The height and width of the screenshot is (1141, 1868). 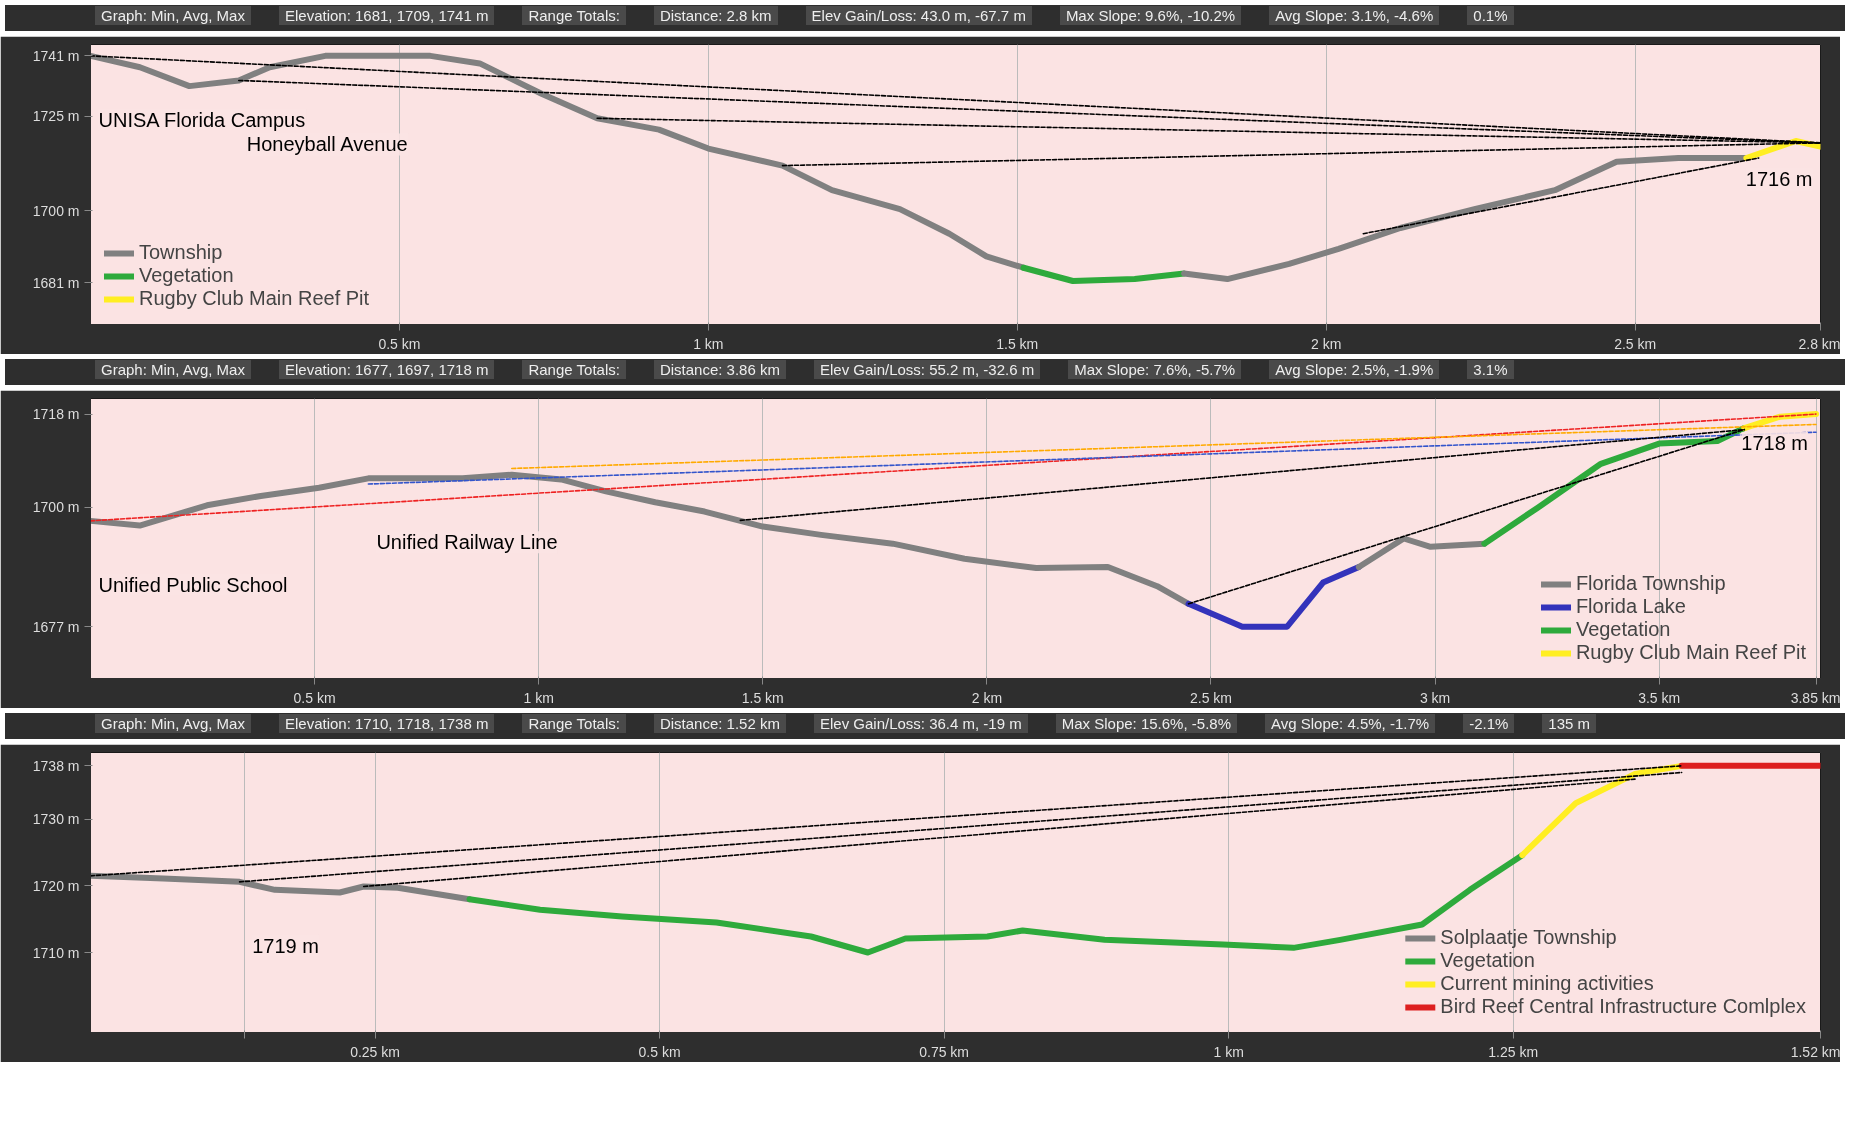 I want to click on legend-label: Current mining activities, so click(x=1547, y=983).